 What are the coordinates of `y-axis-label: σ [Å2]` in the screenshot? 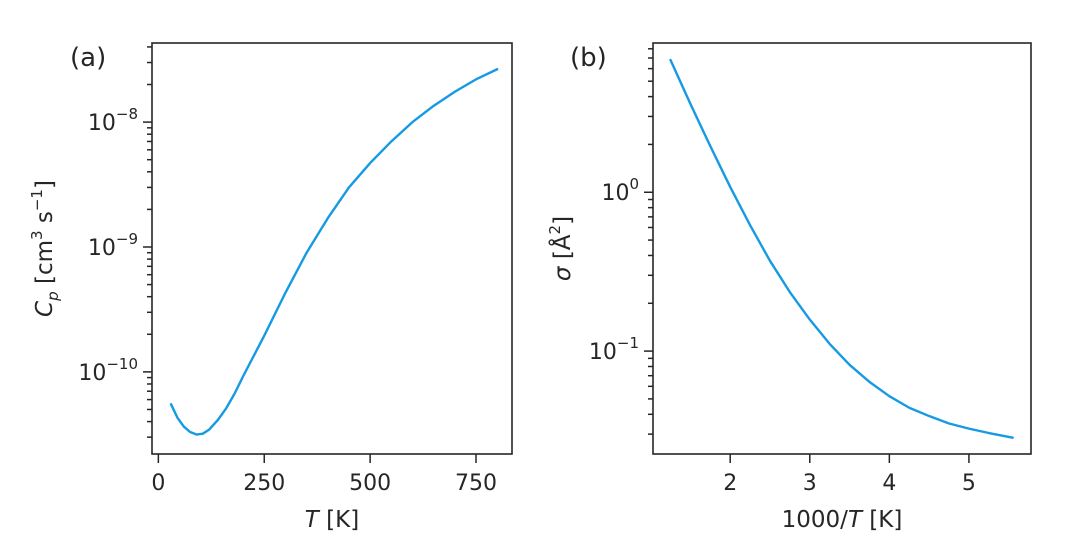 It's located at (561, 248).